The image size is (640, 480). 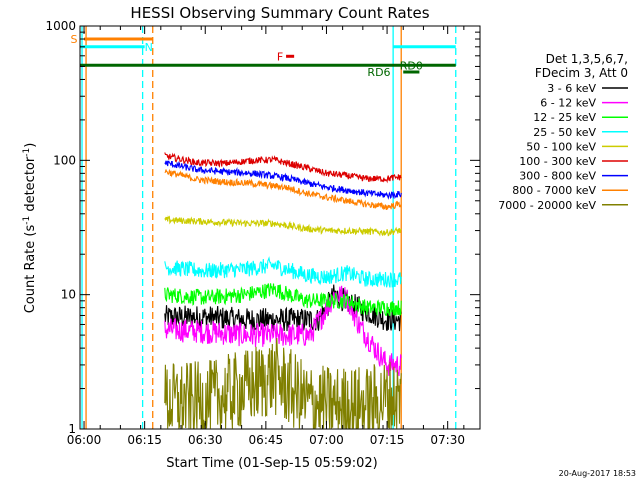 I want to click on legend-header-line: Det 1,3,5,6,7,, so click(x=587, y=59).